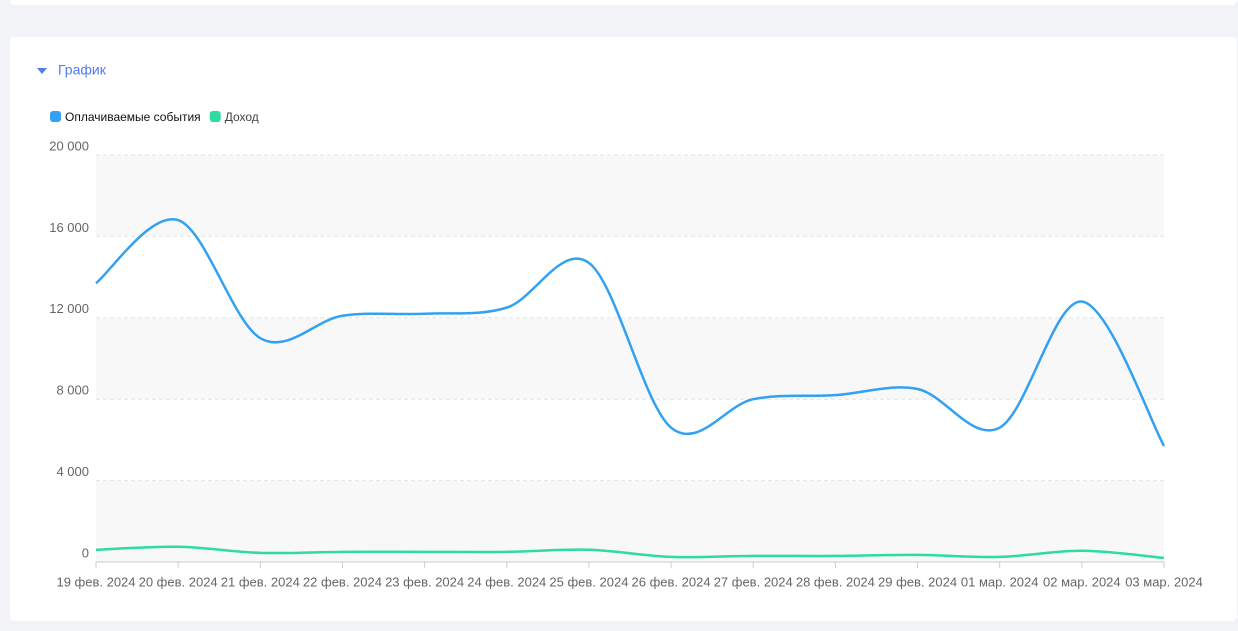  I want to click on legend-label: Оплачиваемые события, so click(133, 117).